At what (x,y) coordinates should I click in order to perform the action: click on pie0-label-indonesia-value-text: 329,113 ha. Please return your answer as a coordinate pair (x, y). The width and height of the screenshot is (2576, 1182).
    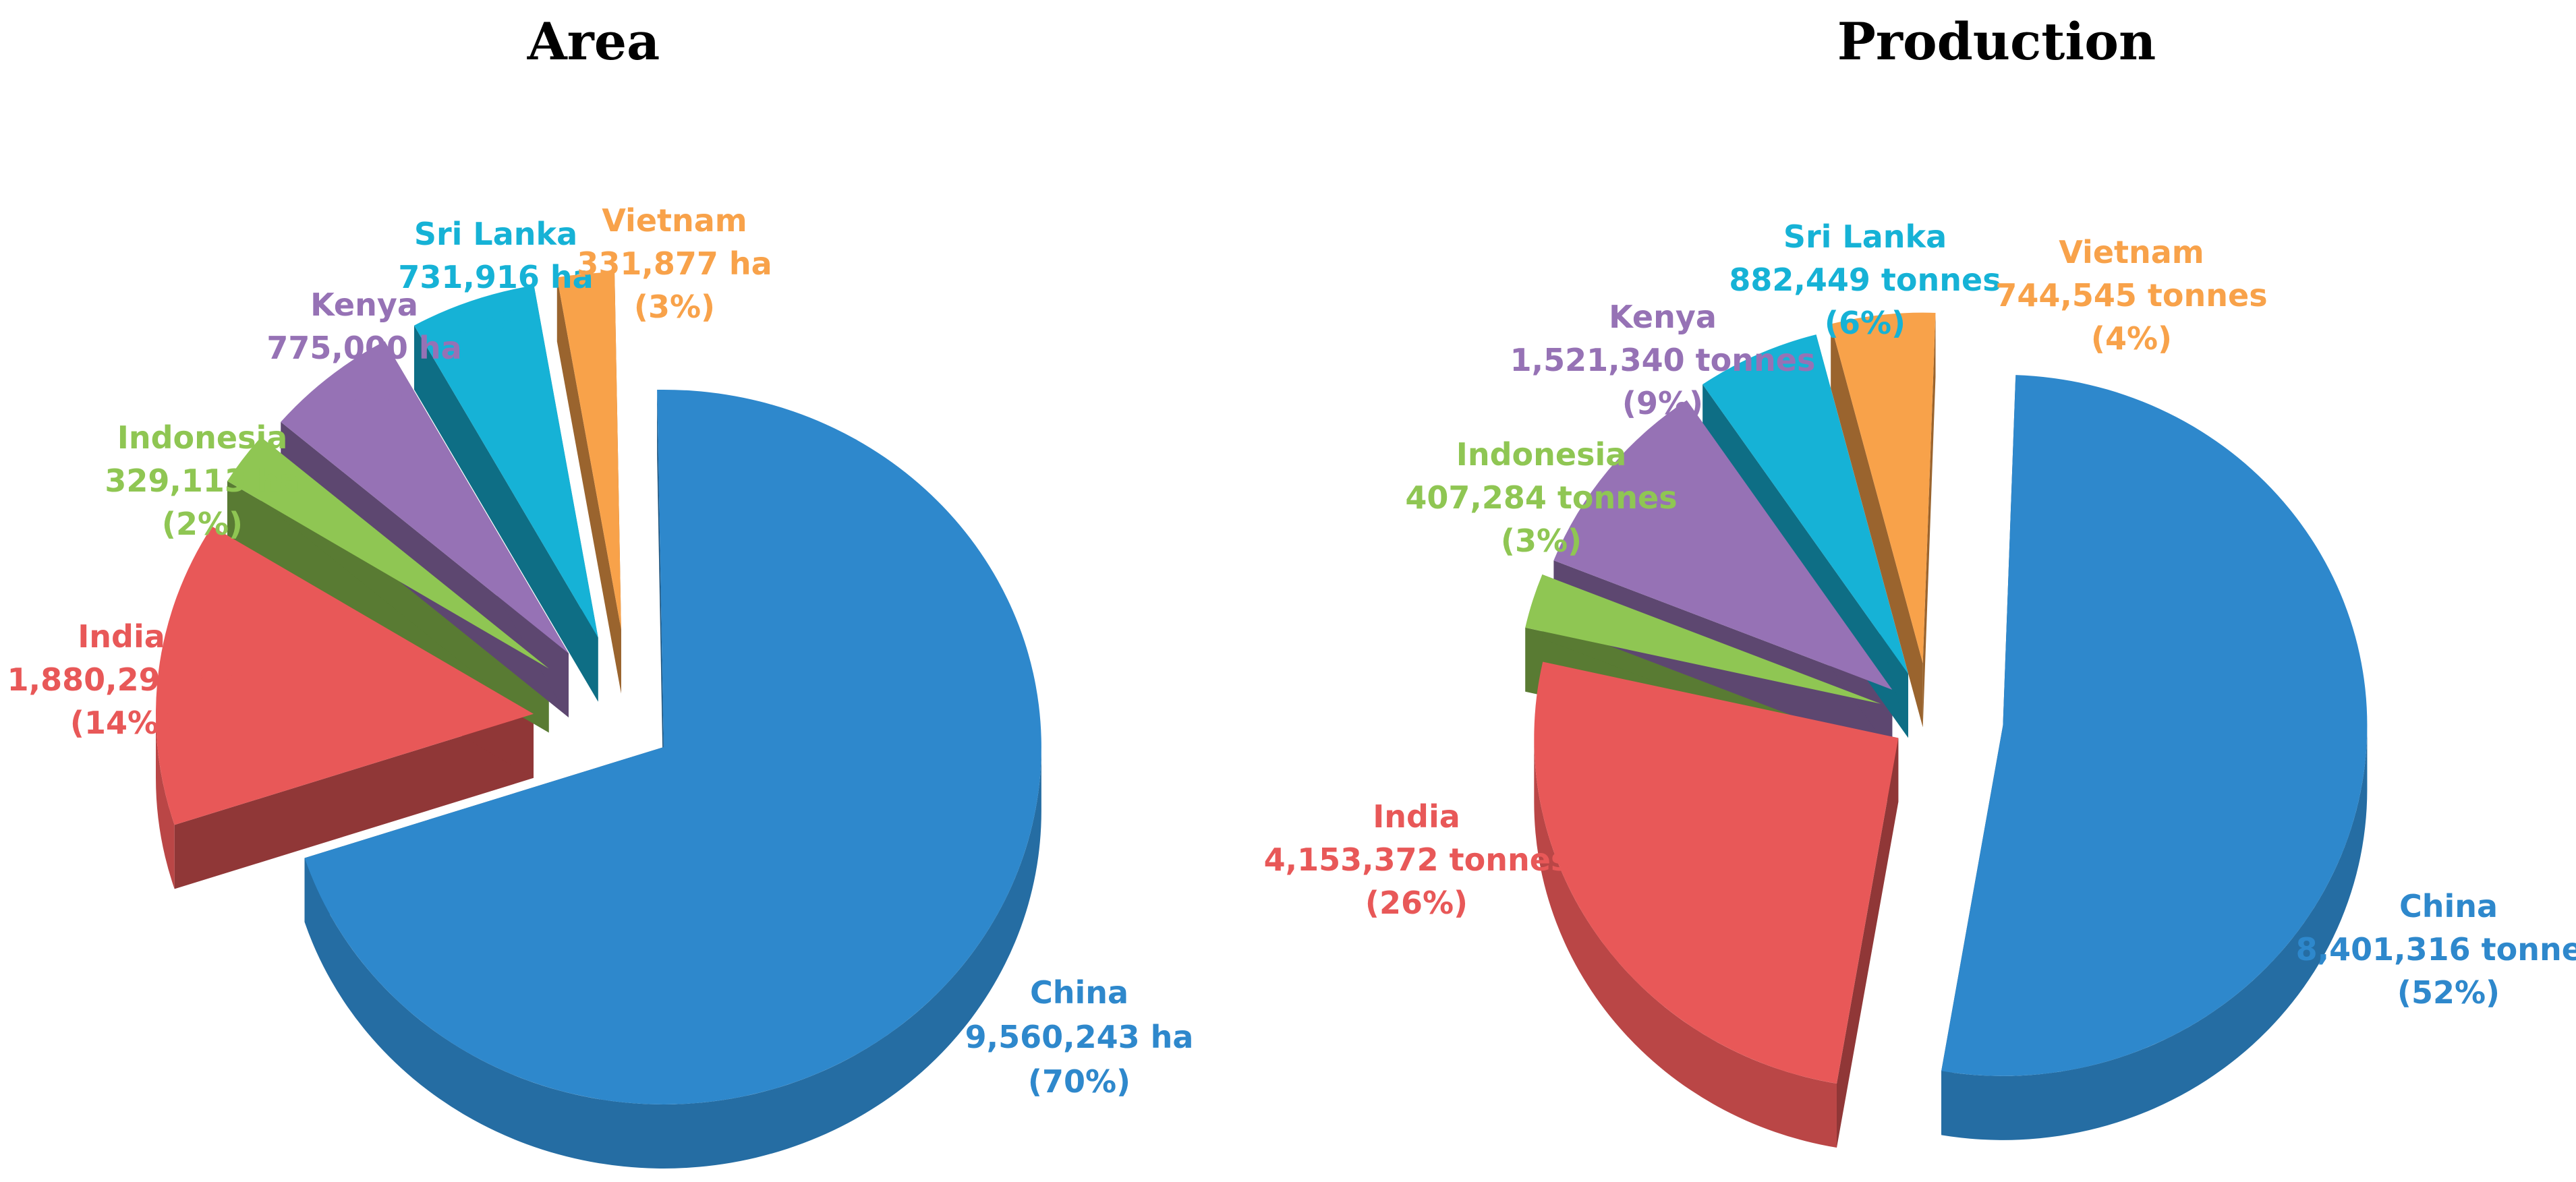
    Looking at the image, I should click on (202, 481).